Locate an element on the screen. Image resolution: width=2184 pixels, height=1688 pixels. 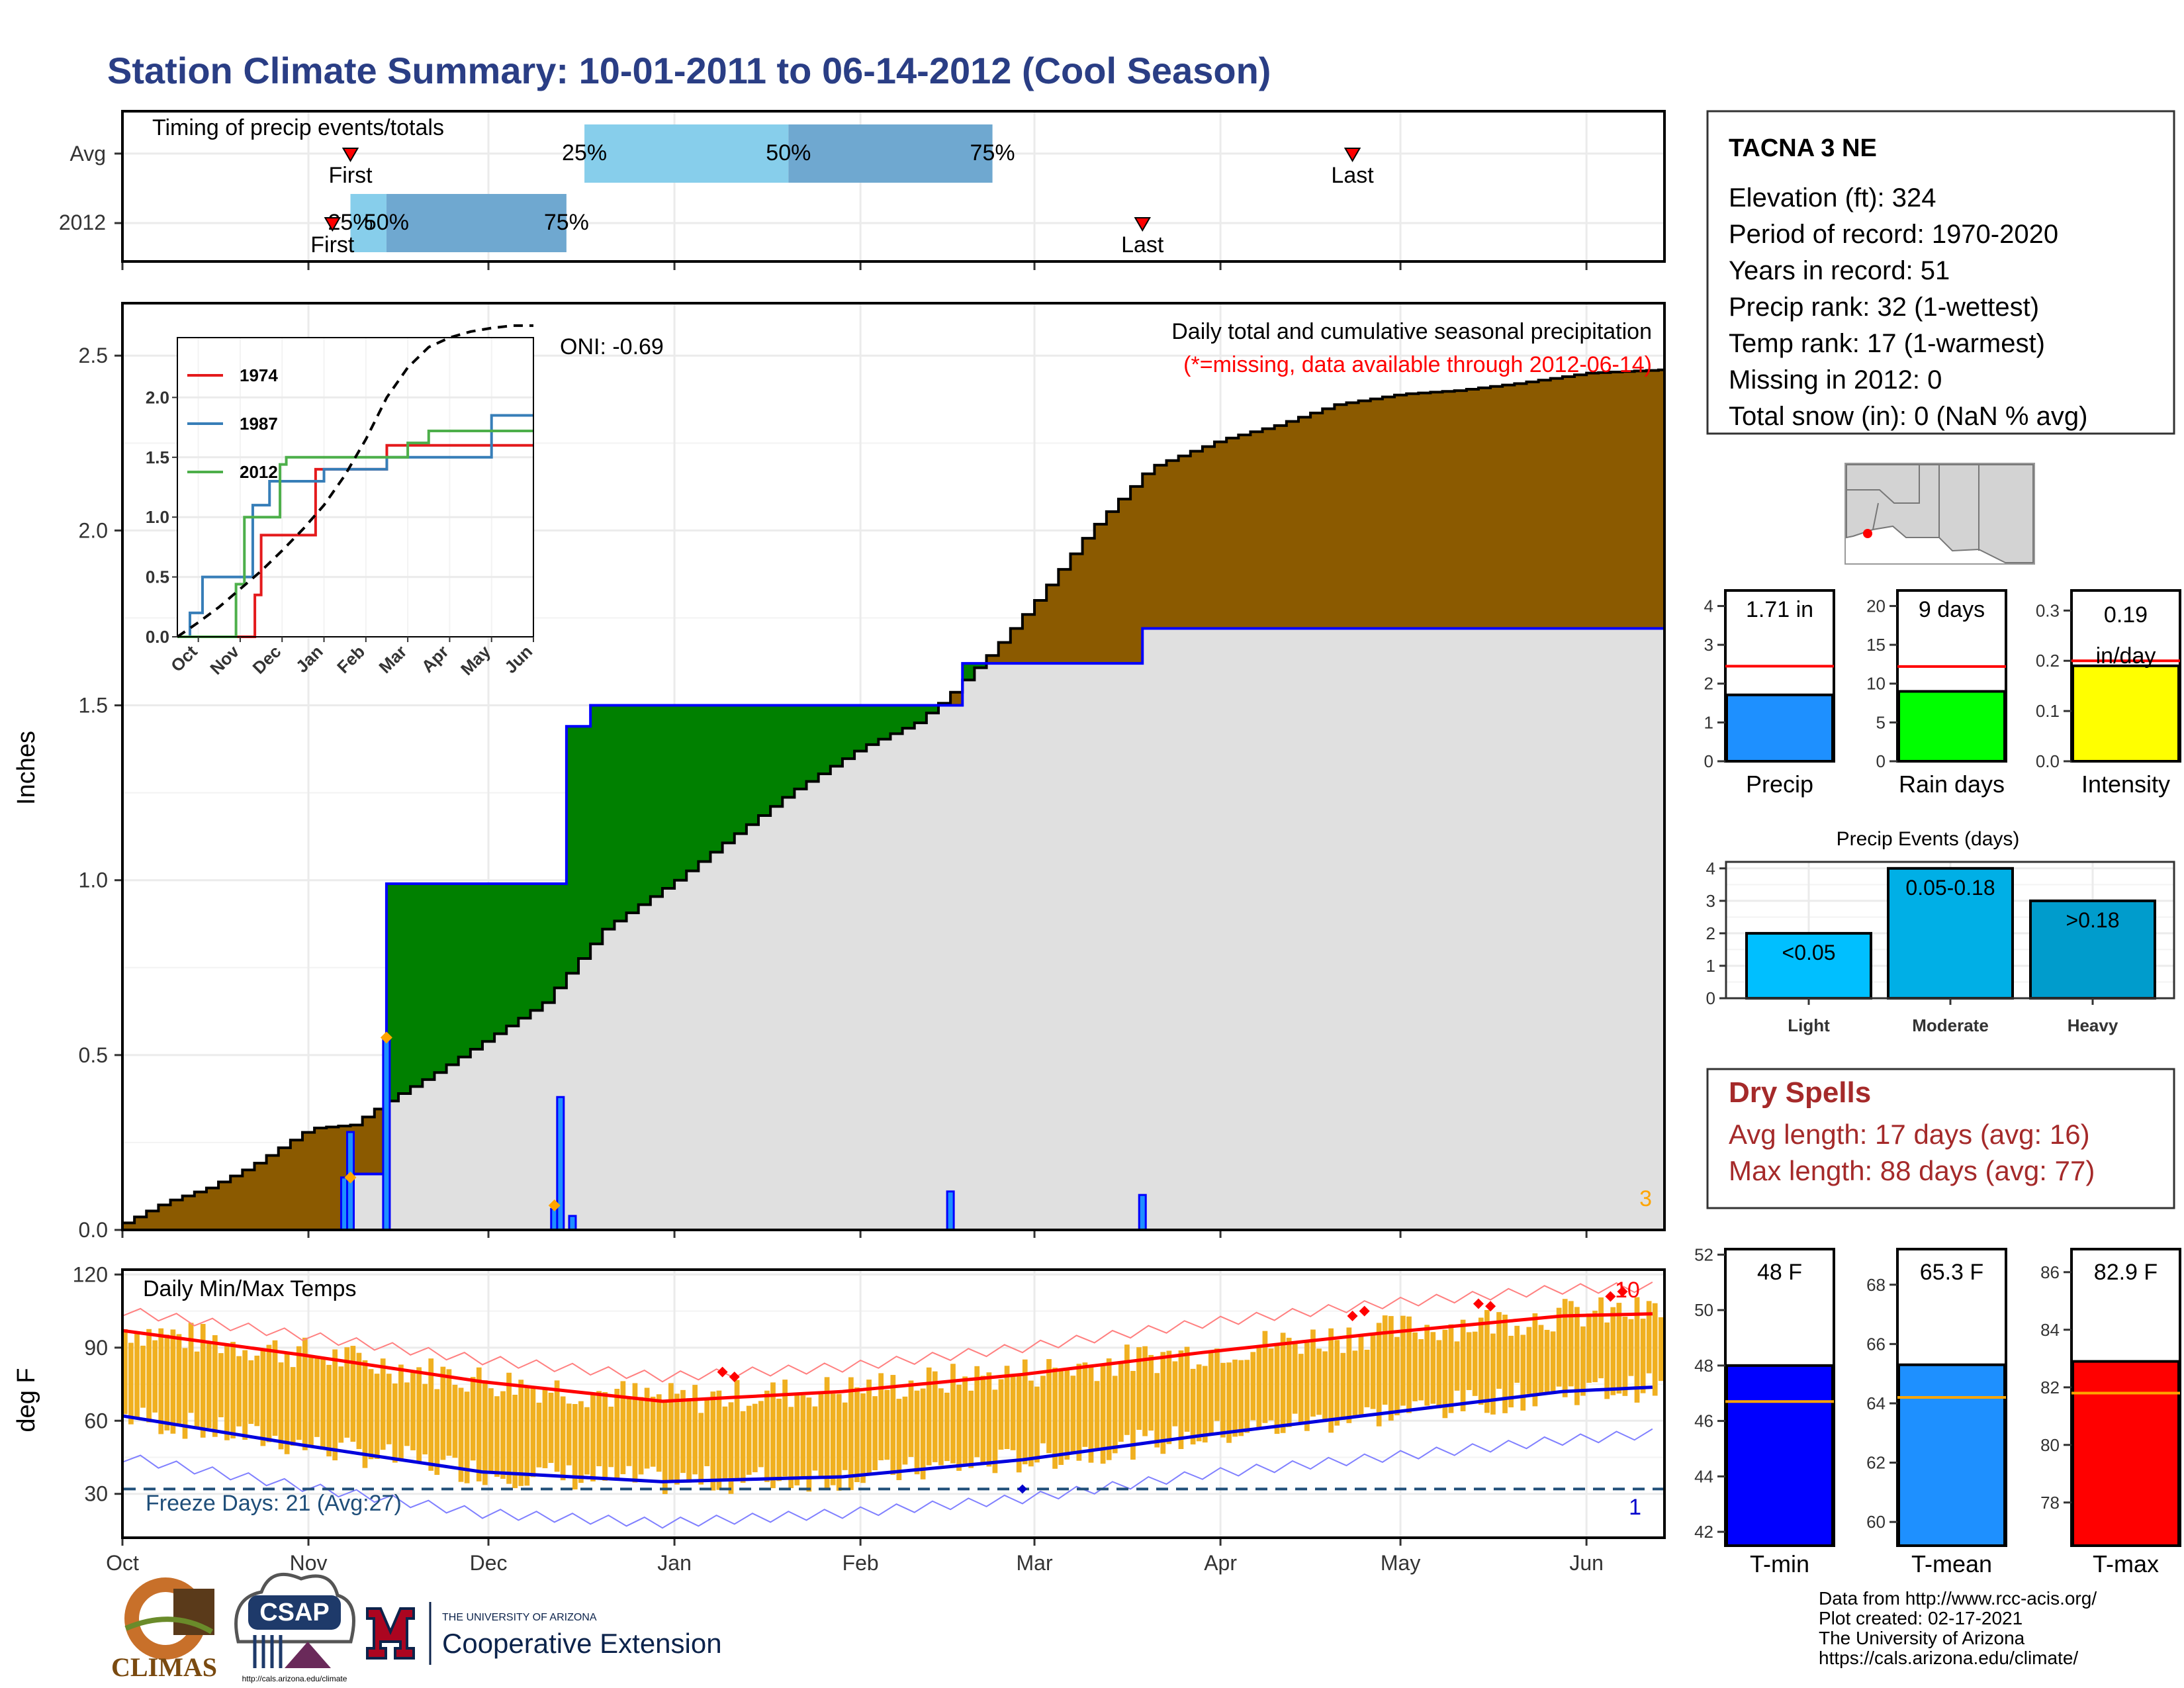
event-bar-moderate is located at coordinates (1951, 933).